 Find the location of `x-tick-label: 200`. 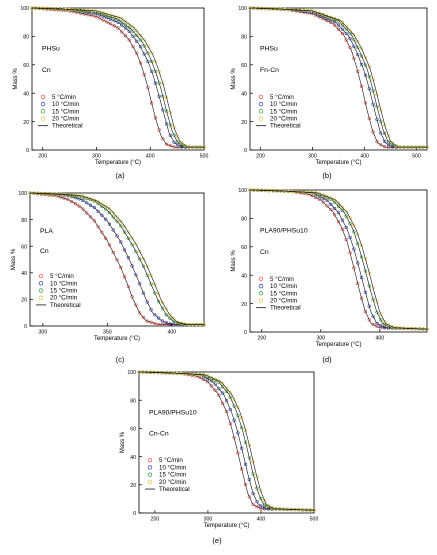

x-tick-label: 200 is located at coordinates (260, 157).